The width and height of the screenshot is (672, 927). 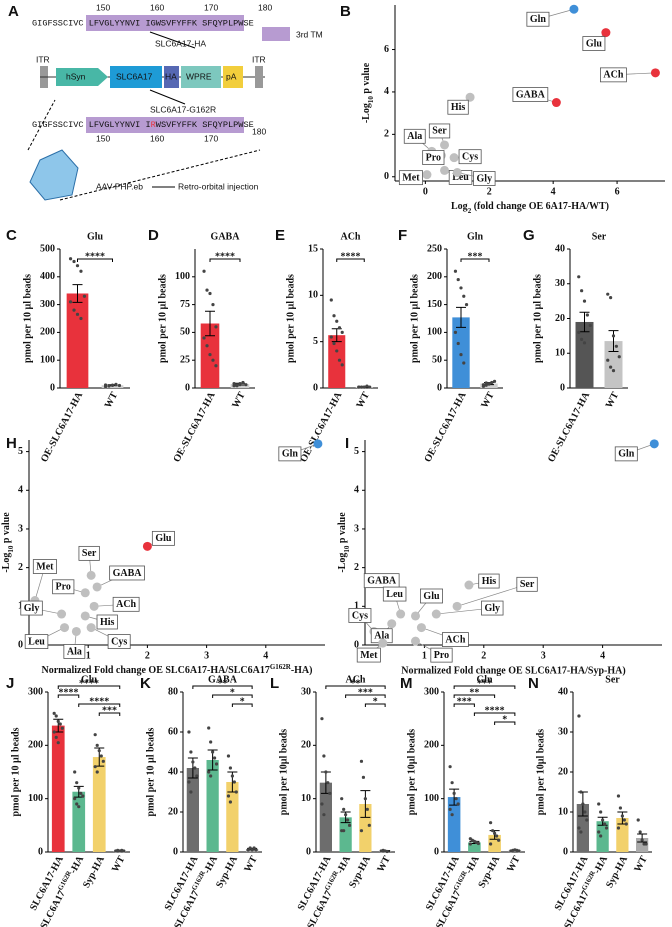 I want to click on y-tick-label: 20, so click(x=173, y=811).